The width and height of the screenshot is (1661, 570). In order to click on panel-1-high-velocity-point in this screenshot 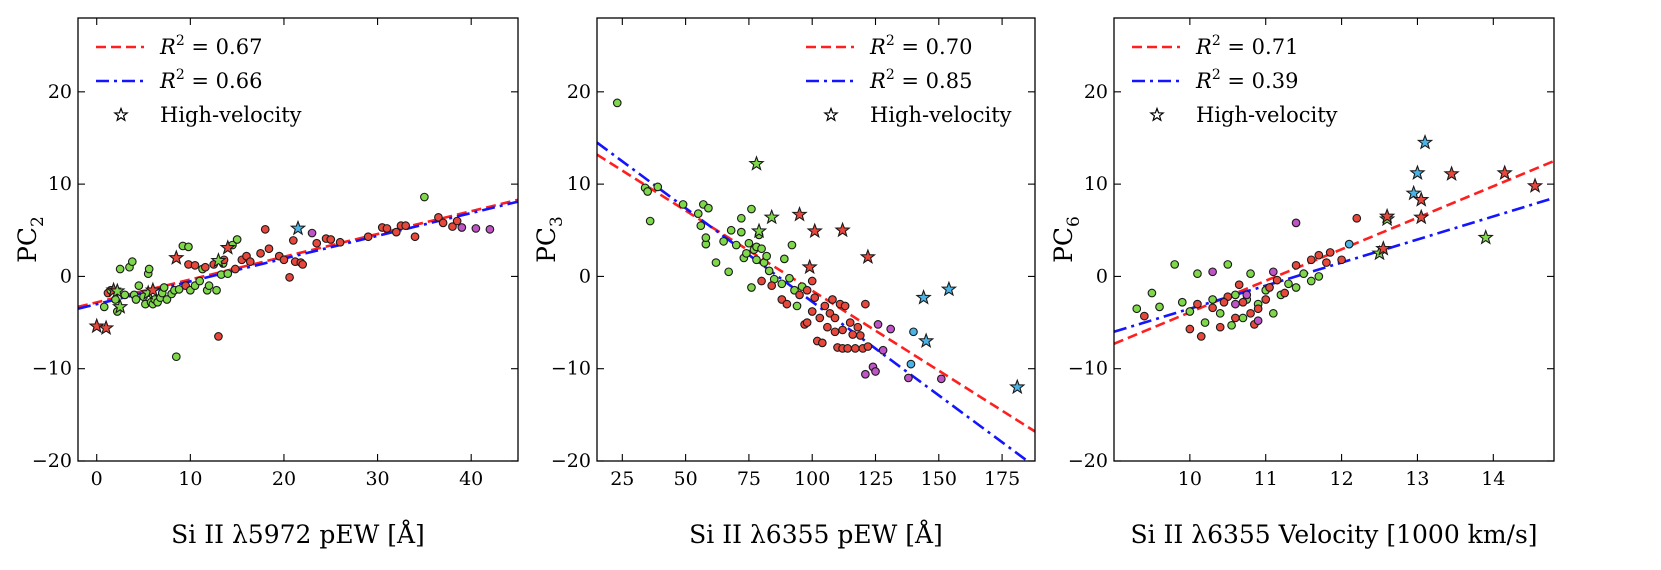, I will do `click(117, 290)`.